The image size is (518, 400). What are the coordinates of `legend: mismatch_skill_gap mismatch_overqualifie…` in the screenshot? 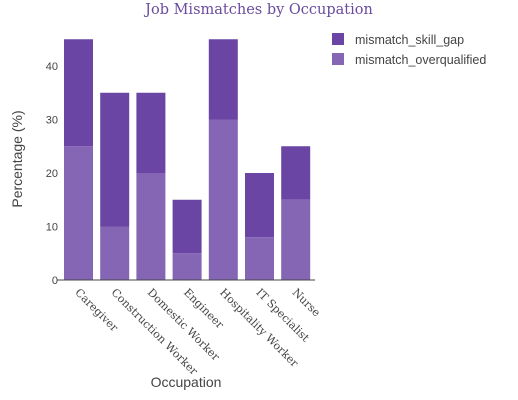 It's located at (409, 50).